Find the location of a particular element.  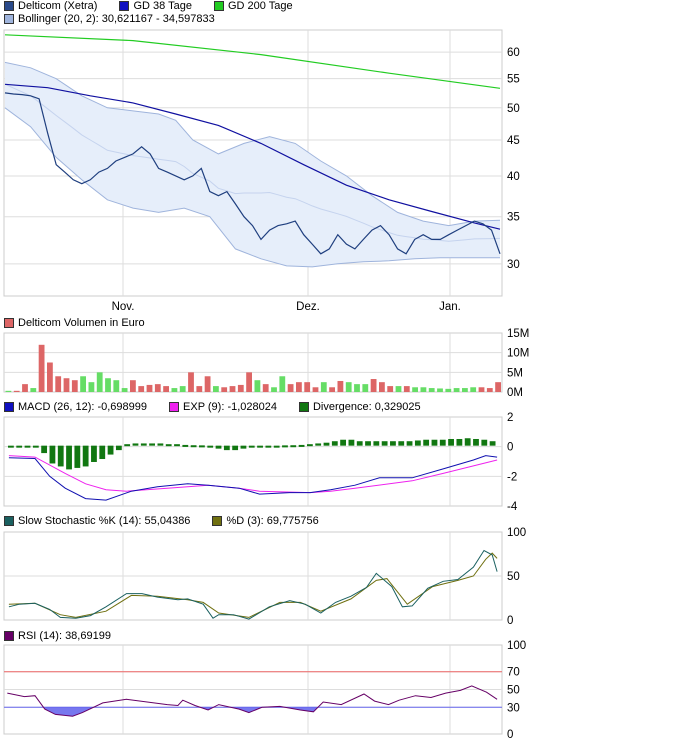

bollinger-legend: Bollinger (20, 2): 30,621167 - 34,597833 is located at coordinates (109, 19).